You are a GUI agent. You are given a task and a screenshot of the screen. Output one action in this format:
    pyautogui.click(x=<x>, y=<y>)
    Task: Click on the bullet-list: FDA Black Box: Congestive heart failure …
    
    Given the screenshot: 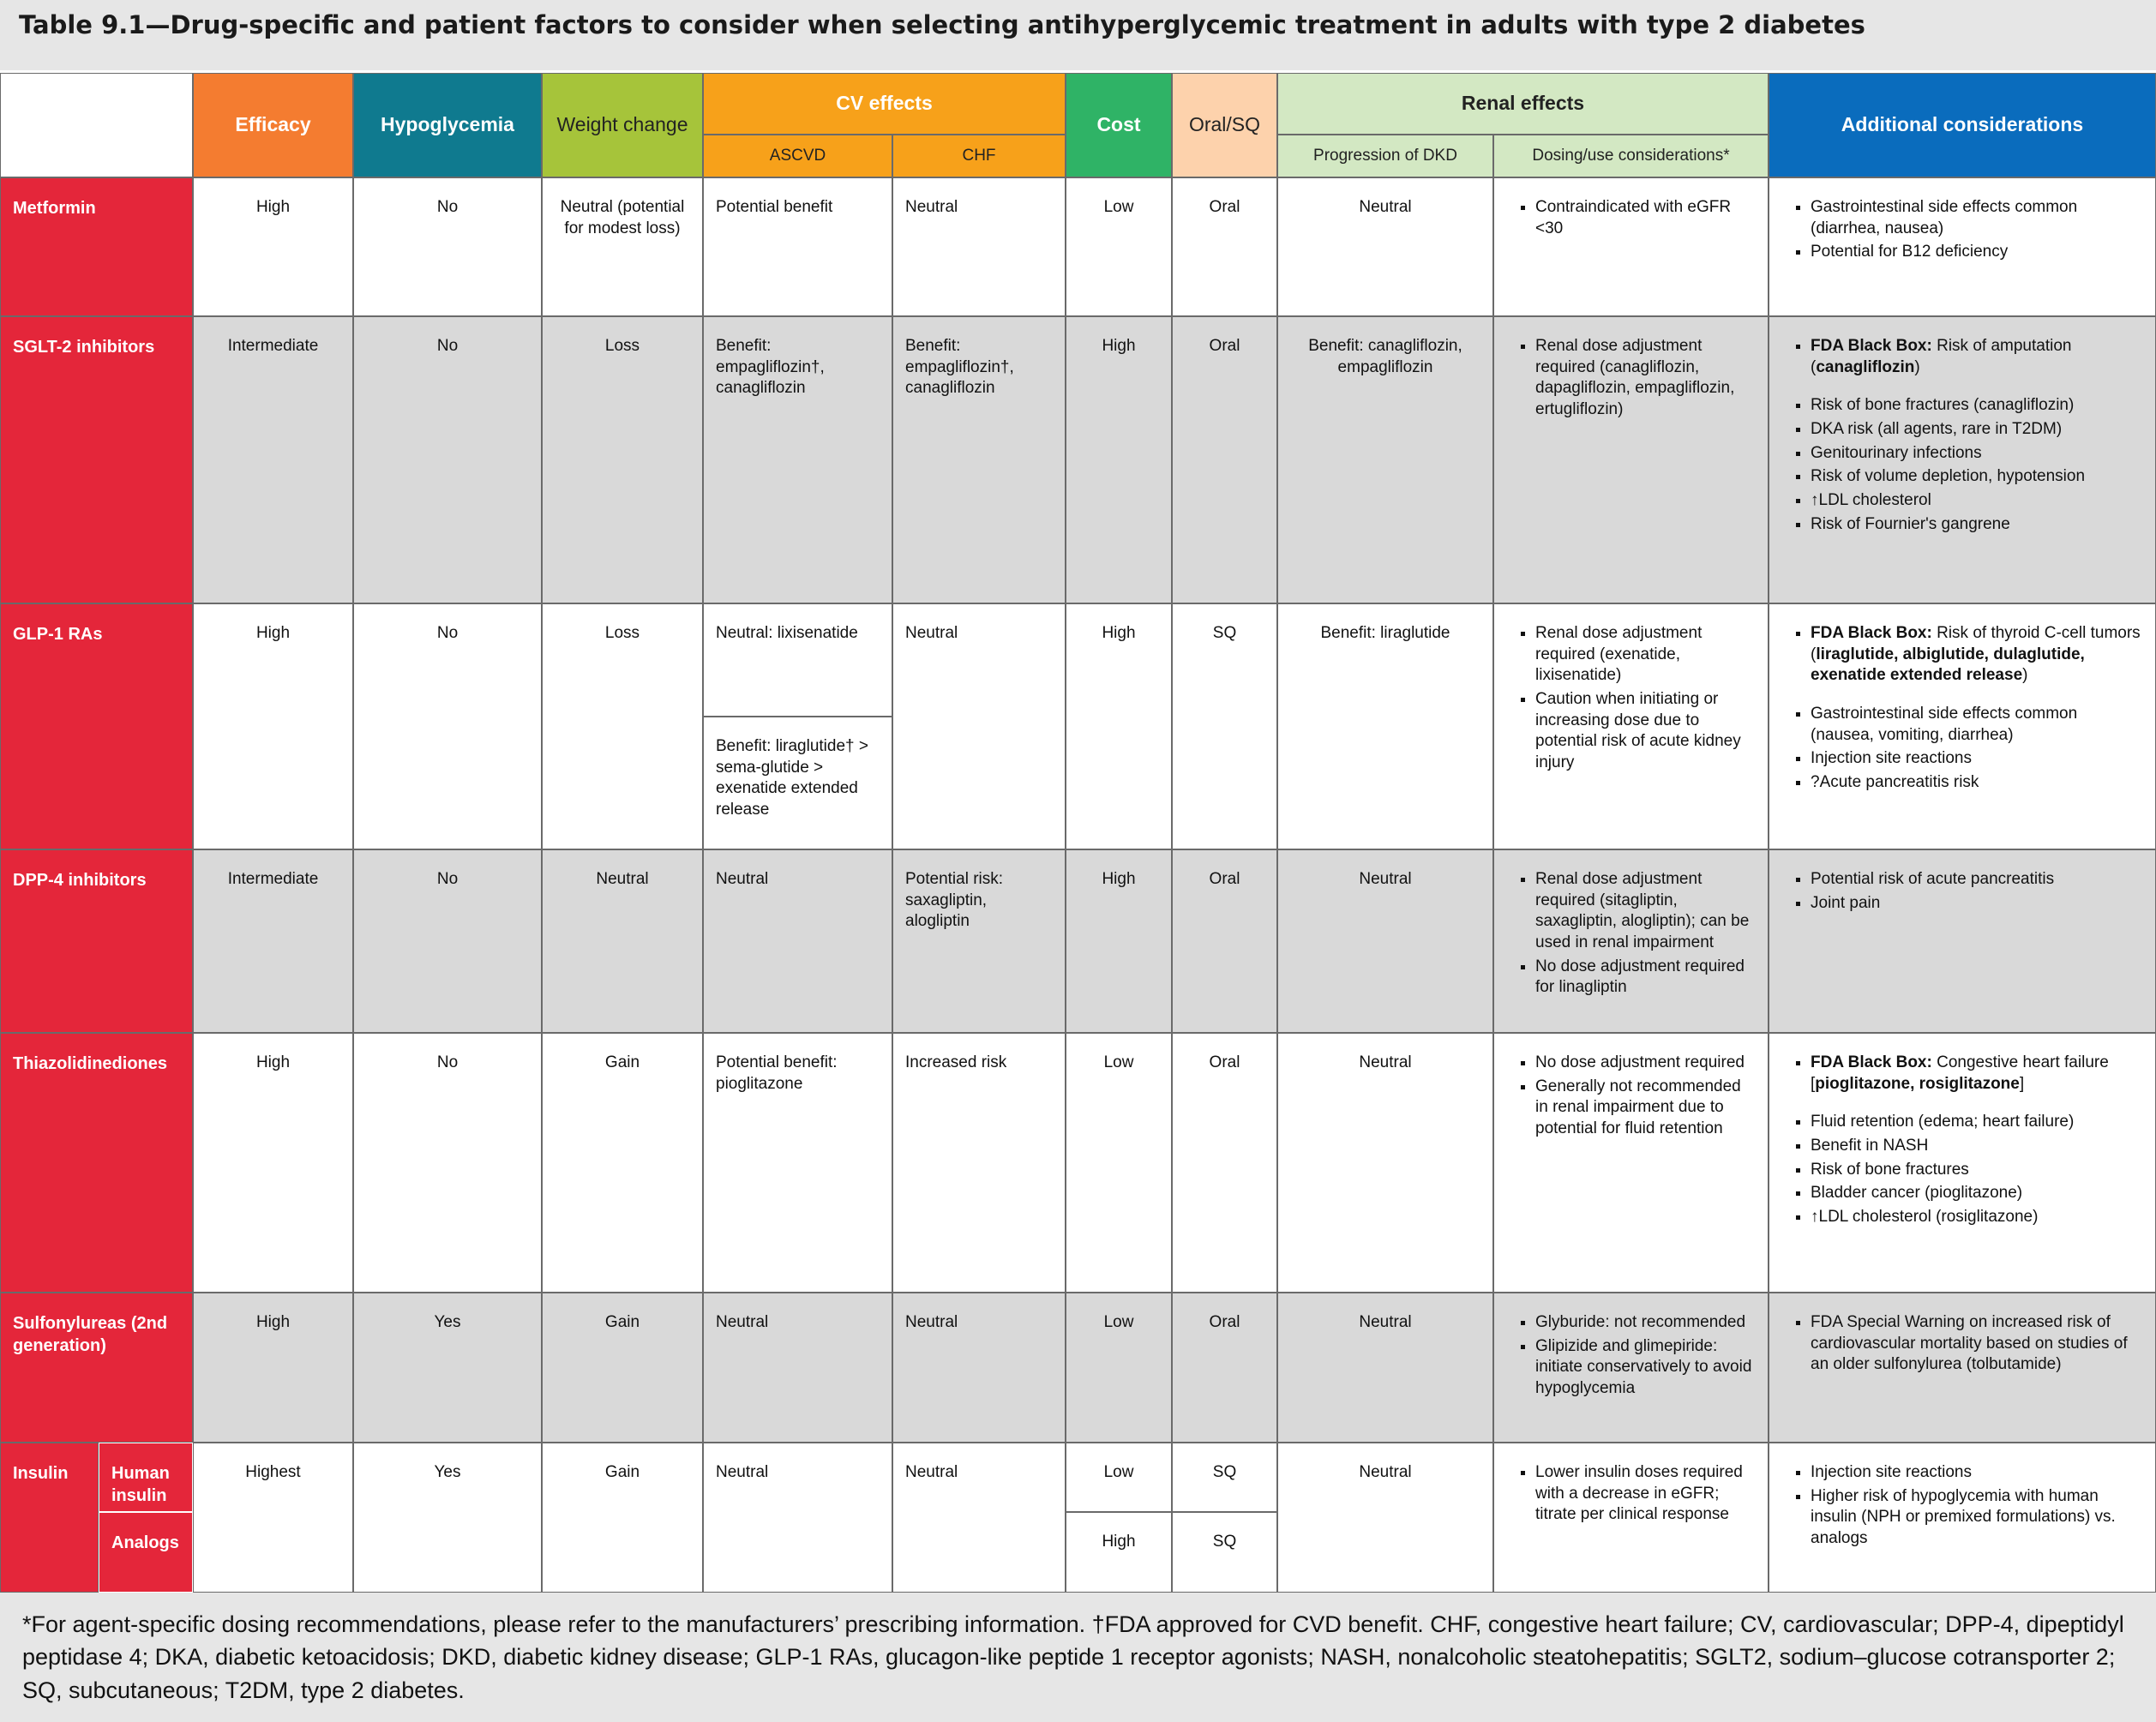 What is the action you would take?
    pyautogui.click(x=1962, y=1140)
    